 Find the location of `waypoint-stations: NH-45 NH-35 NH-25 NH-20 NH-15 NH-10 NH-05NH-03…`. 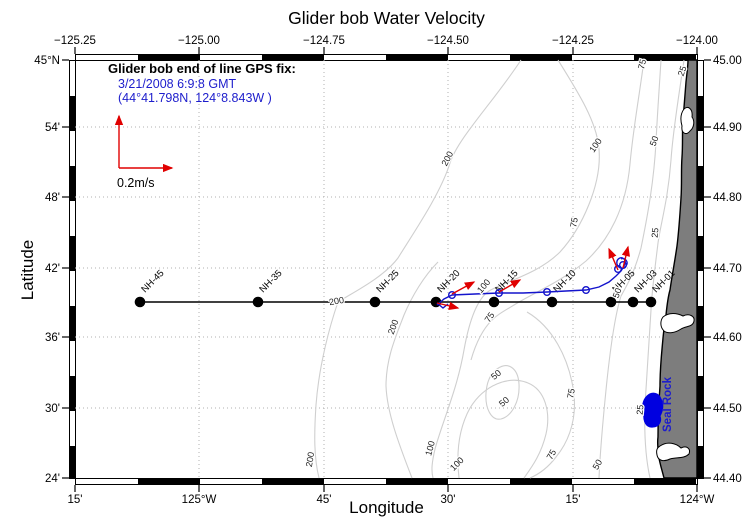

waypoint-stations: NH-45 NH-35 NH-25 NH-20 NH-15 NH-10 NH-05NH-03… is located at coordinates (406, 288).